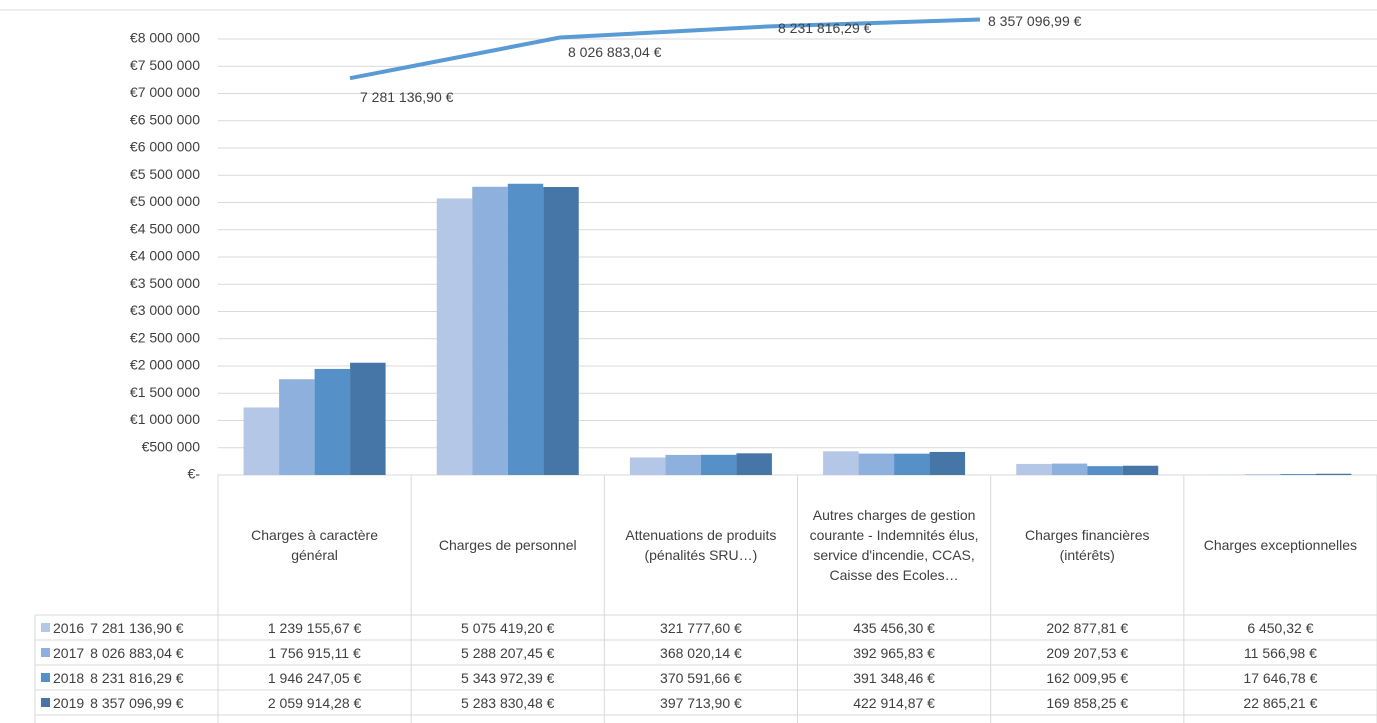  I want to click on series-total: 7 281 136,90 €, so click(137, 627).